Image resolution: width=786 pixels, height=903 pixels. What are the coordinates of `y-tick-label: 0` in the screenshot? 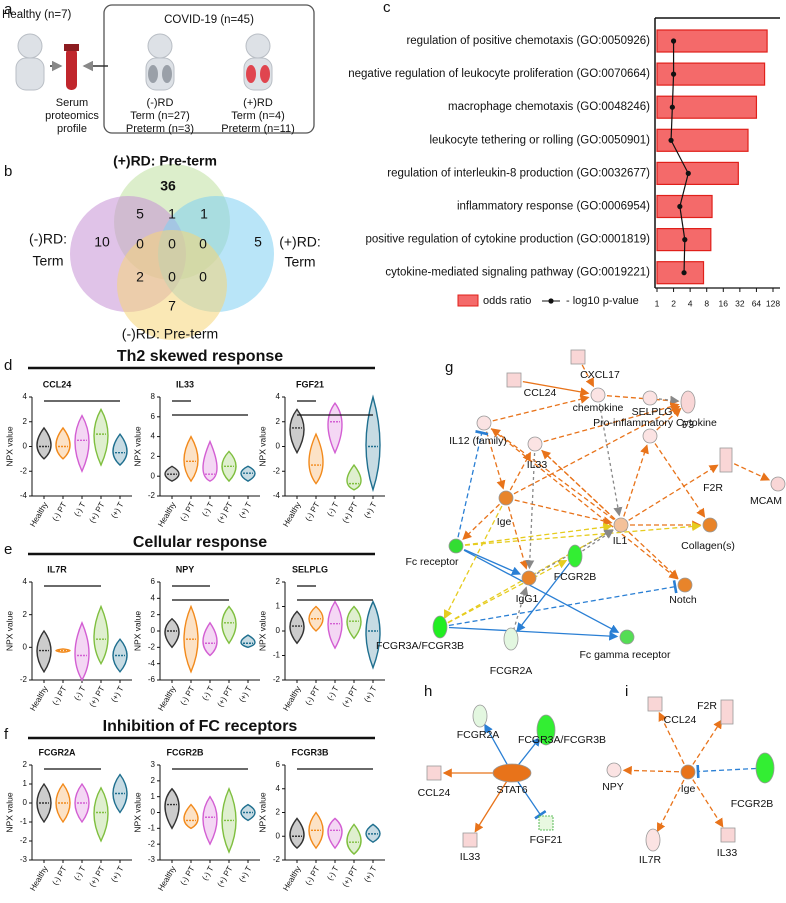 It's located at (25, 446).